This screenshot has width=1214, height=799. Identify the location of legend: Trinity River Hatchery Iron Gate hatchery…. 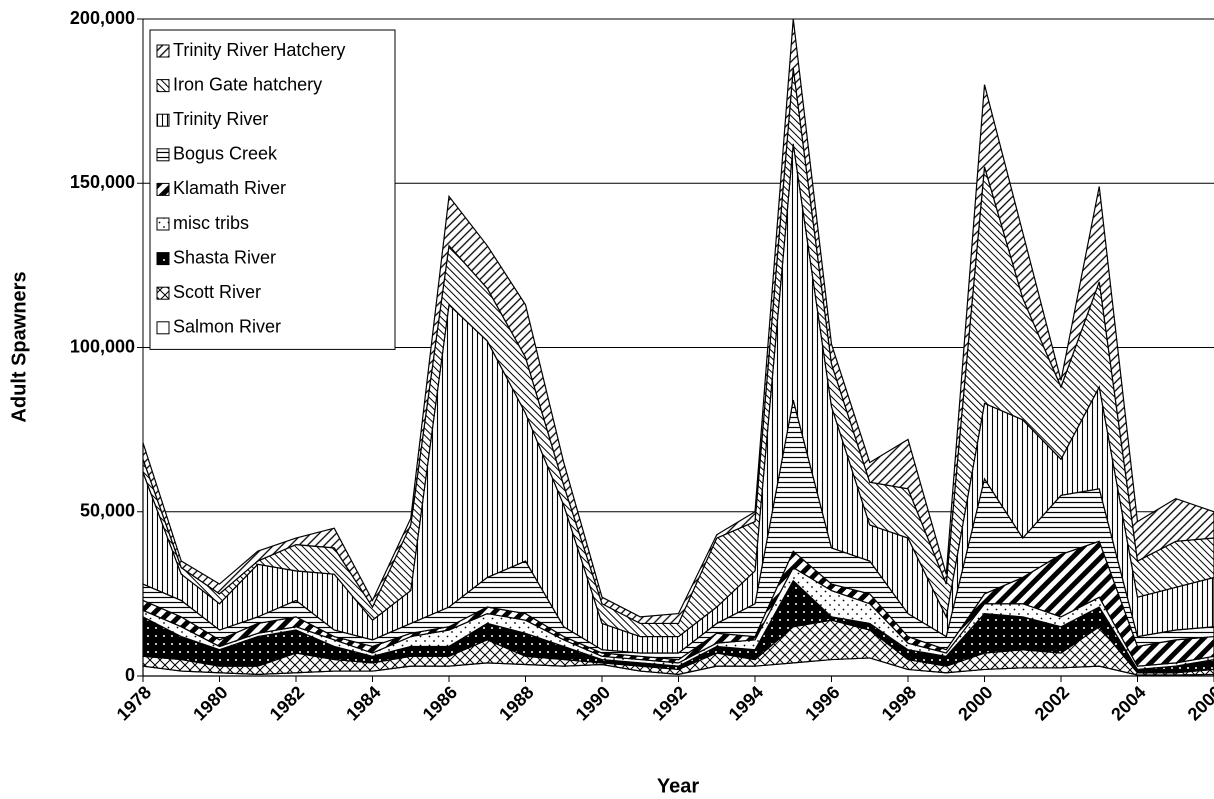
(272, 189).